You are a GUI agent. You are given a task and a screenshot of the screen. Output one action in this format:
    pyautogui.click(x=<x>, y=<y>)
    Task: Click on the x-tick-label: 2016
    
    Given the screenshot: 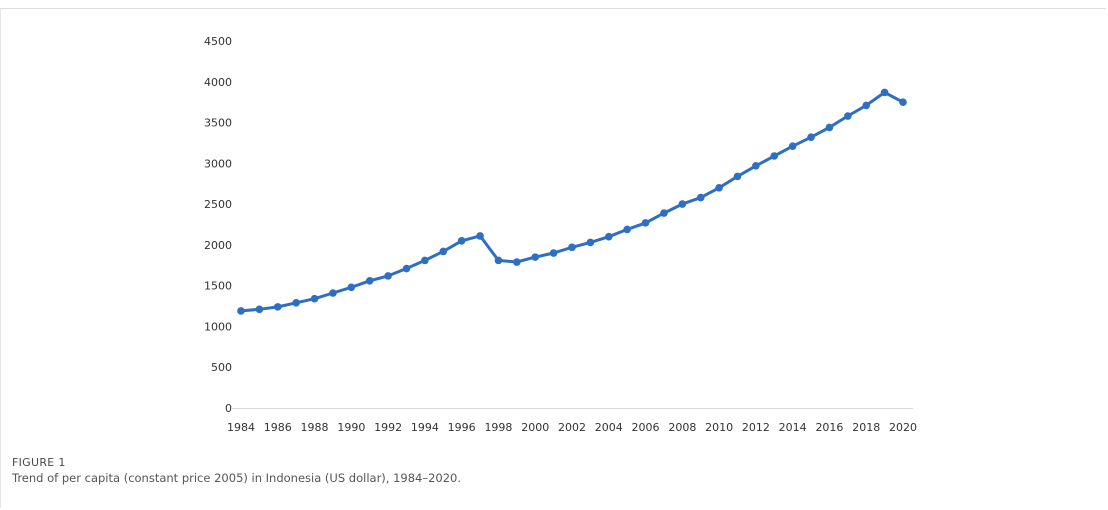 What is the action you would take?
    pyautogui.click(x=829, y=427)
    